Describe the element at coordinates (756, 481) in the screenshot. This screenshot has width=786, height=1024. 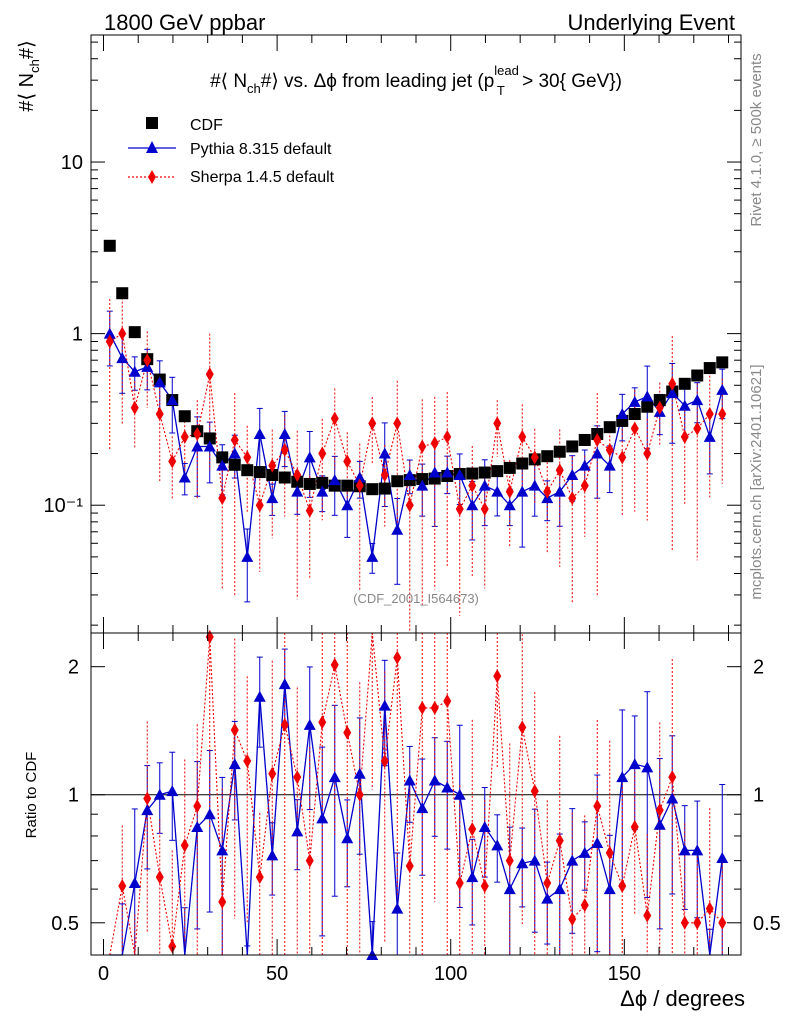
I see `mcplots-label: mcplots.cern.ch [arXiv:2401.10621]` at that location.